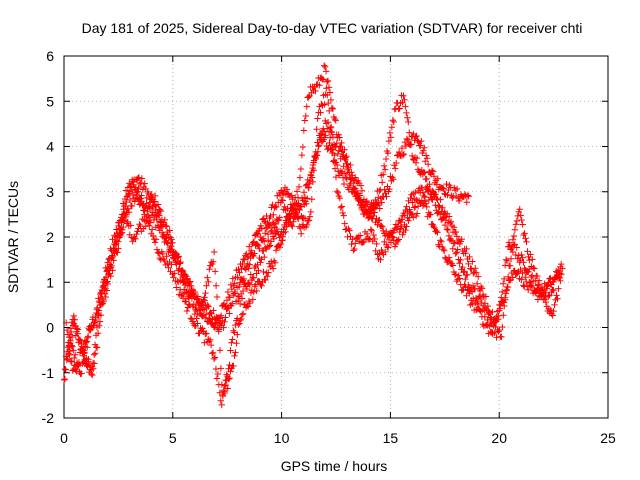 The image size is (640, 480). I want to click on x-tick-label: 20, so click(499, 438).